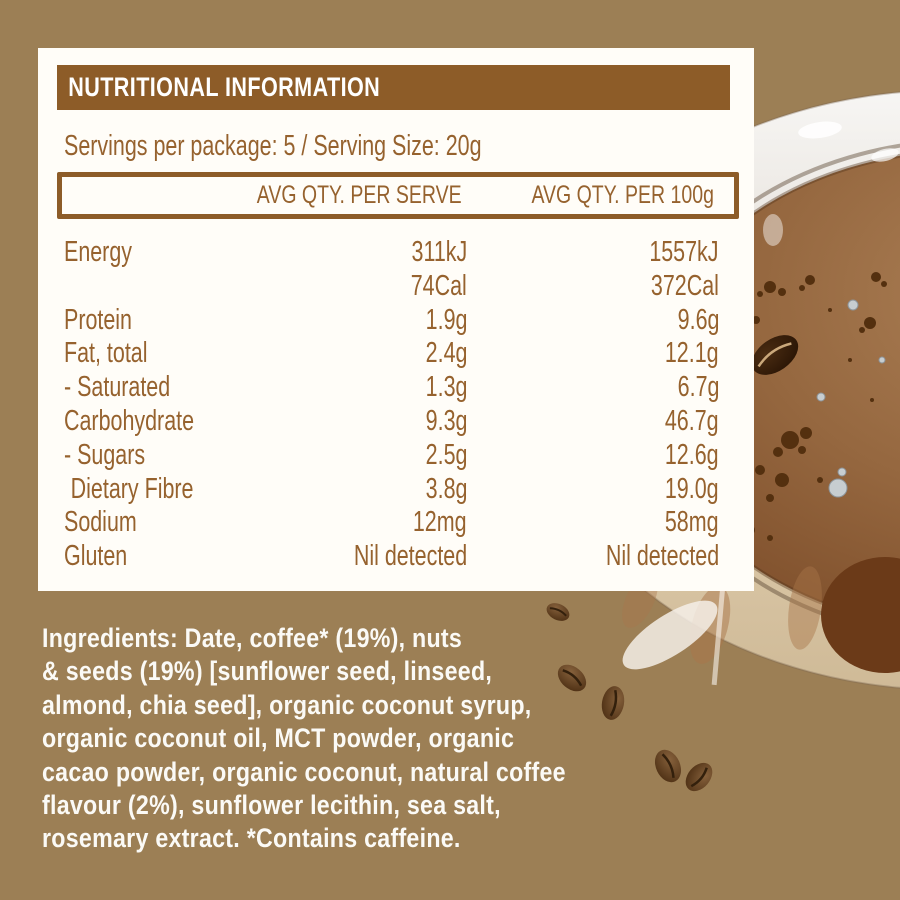  I want to click on smoothie-drip, so click(860, 615).